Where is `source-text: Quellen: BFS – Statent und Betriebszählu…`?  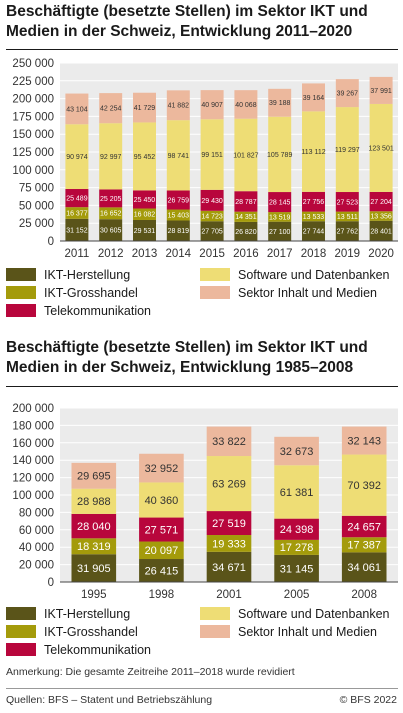 source-text: Quellen: BFS – Statent und Betriebszählu… is located at coordinates (109, 700).